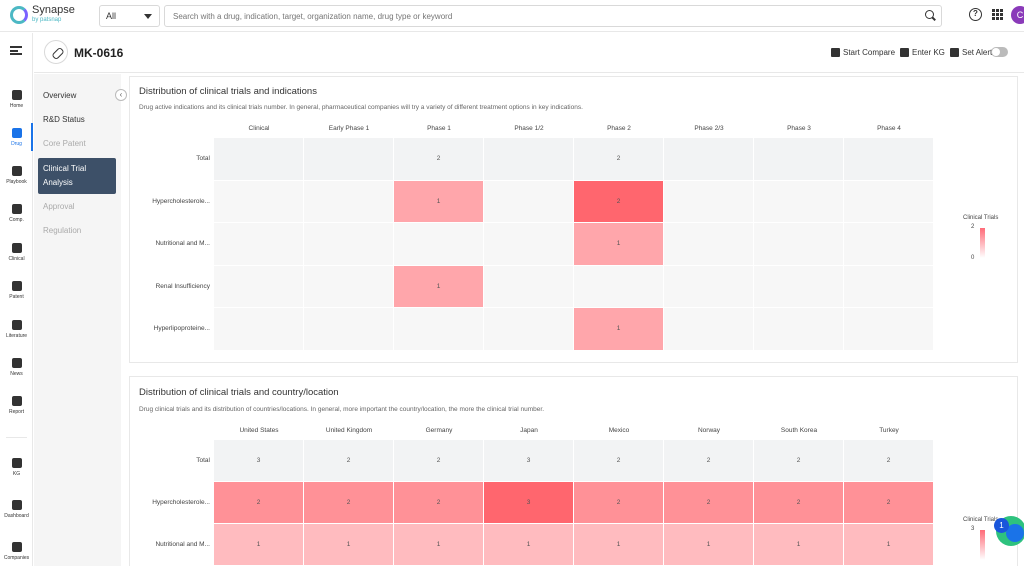  What do you see at coordinates (77, 119) in the screenshot?
I see `subnav-rd-status: R&D Status` at bounding box center [77, 119].